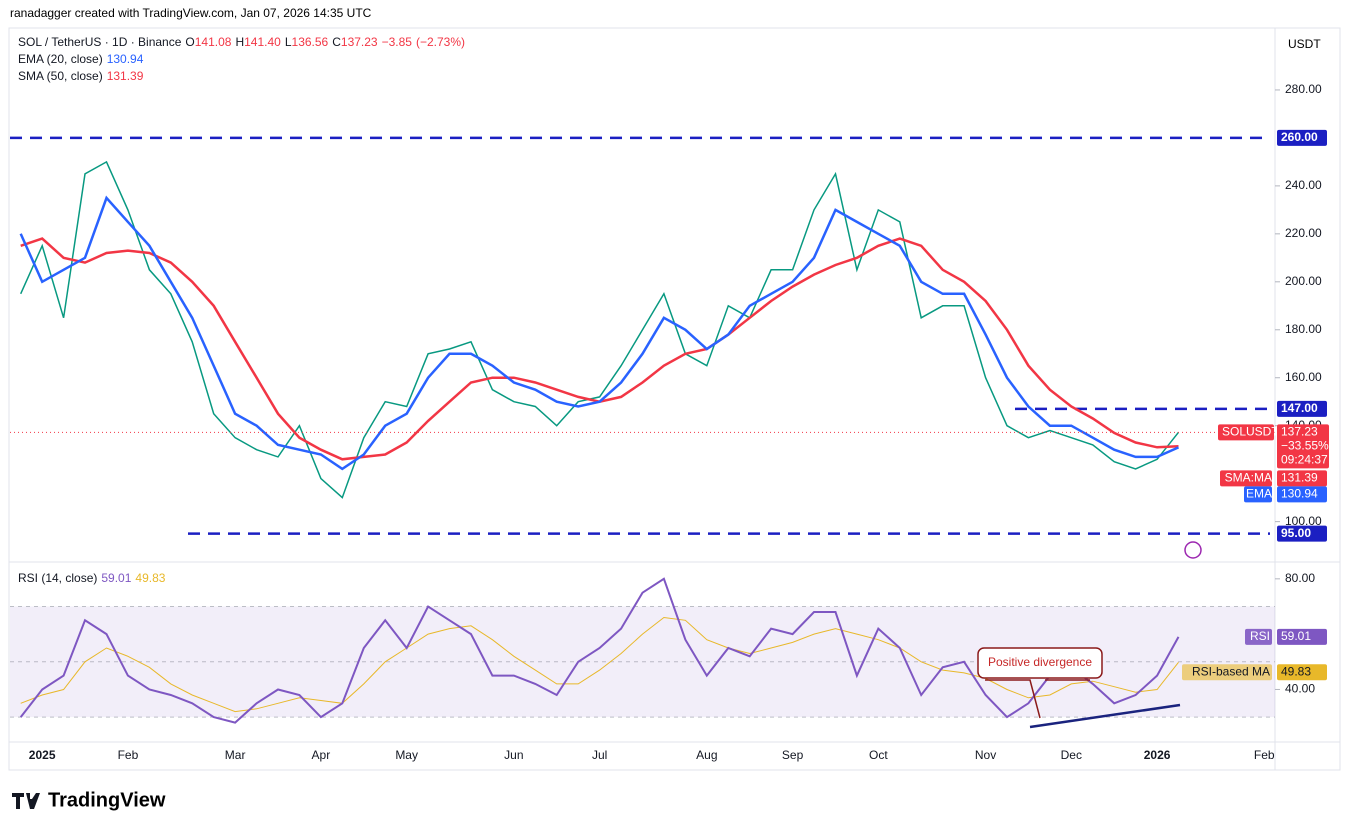  Describe the element at coordinates (599, 755) in the screenshot. I see `x-tick-label: Jul` at that location.